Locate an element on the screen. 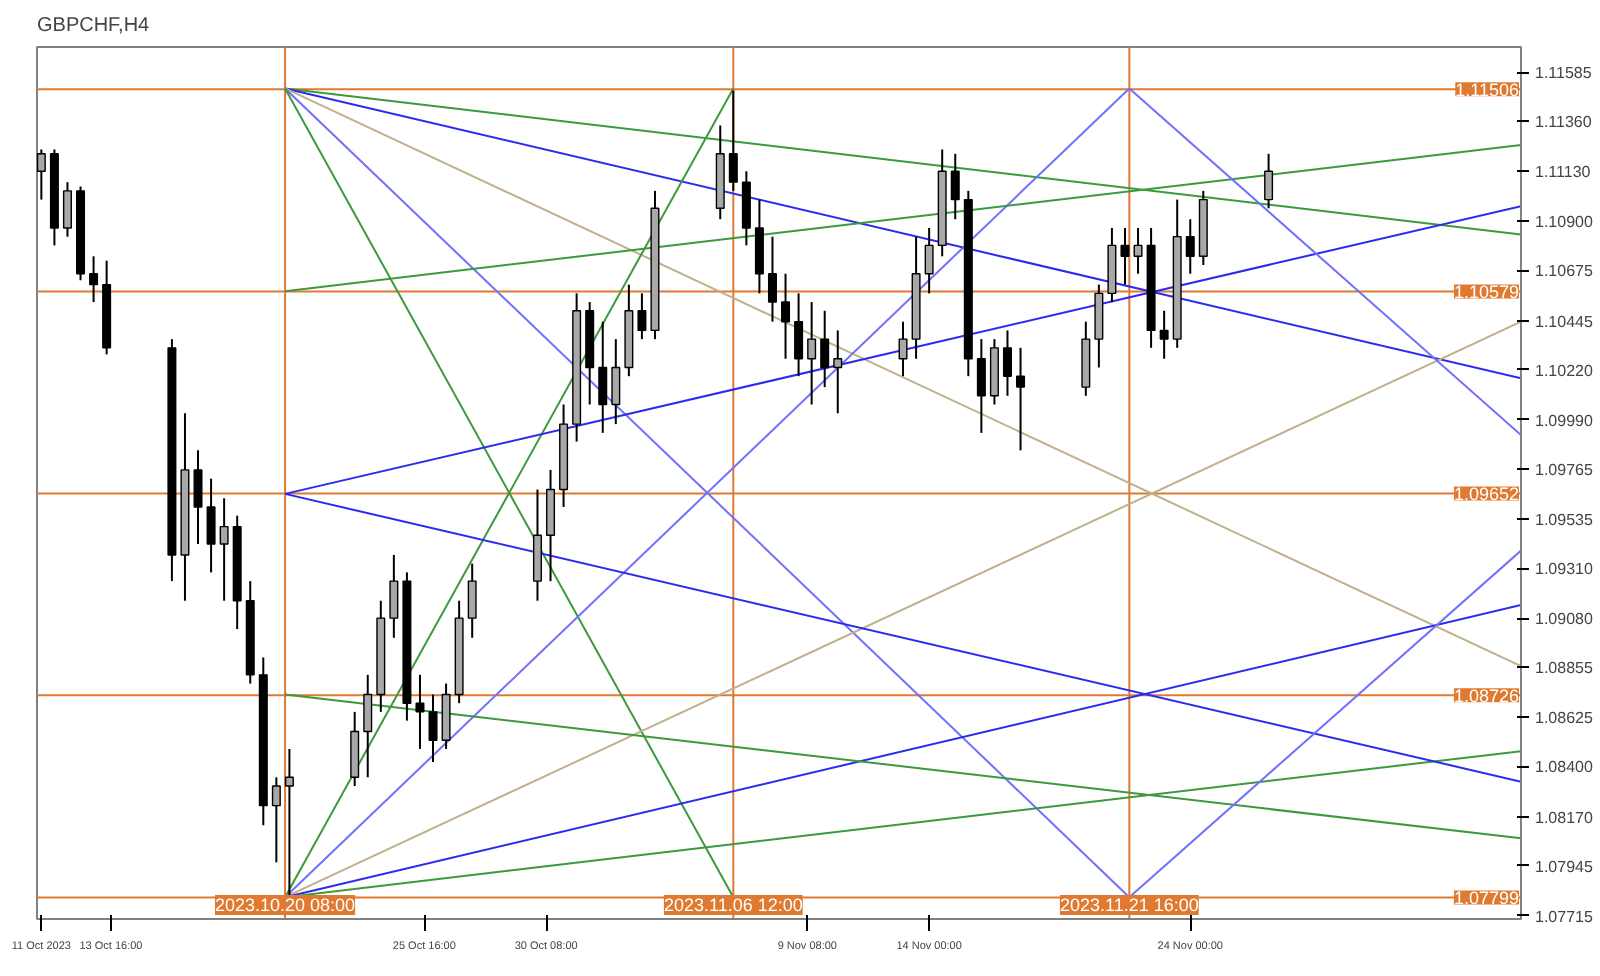  ref-line-label: 1.09652 is located at coordinates (1486, 494).